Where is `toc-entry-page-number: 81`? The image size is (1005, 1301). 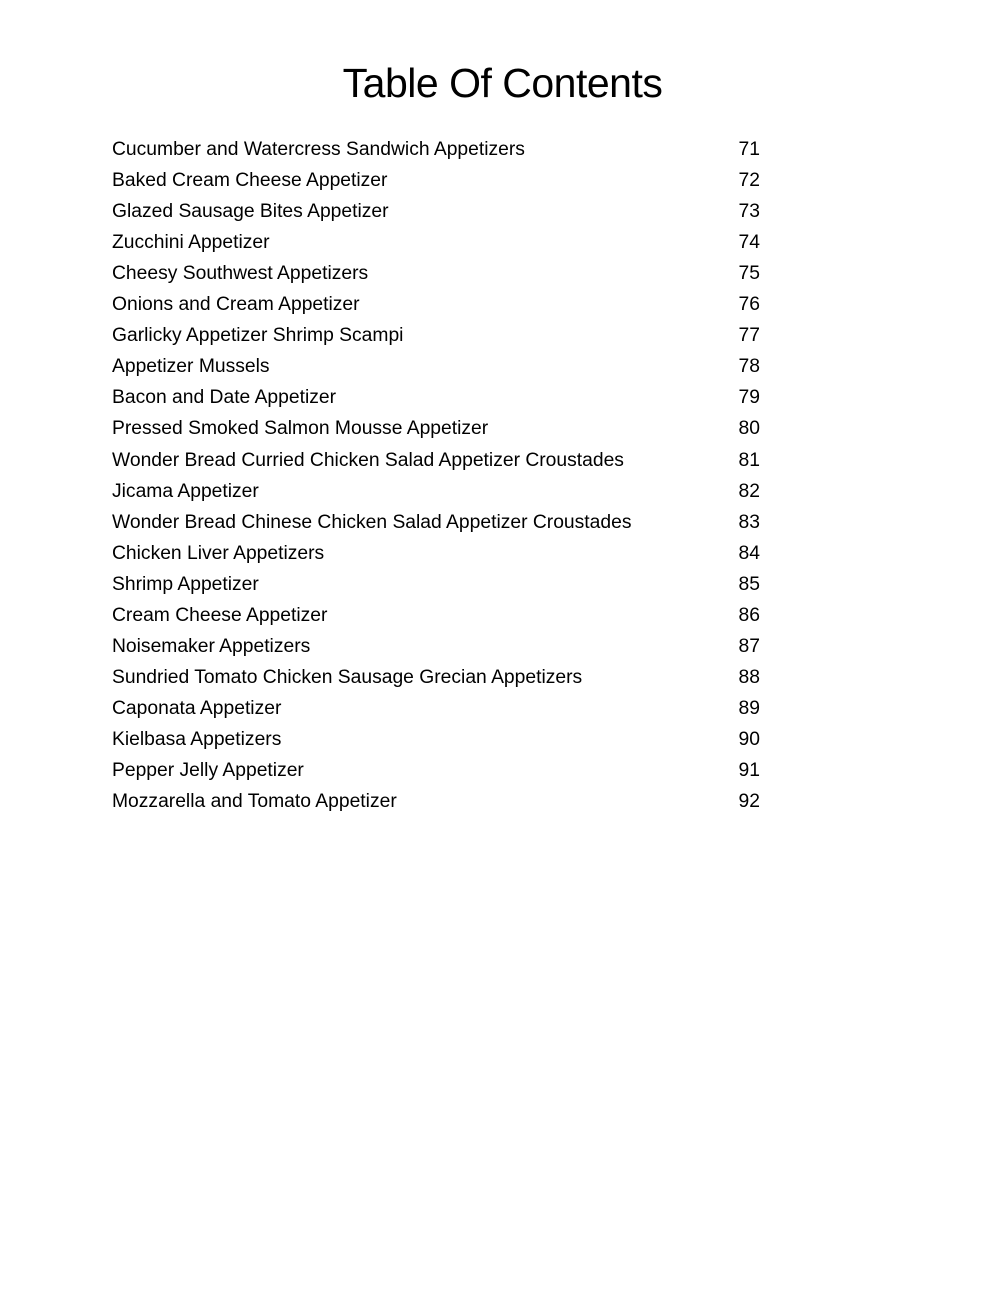 toc-entry-page-number: 81 is located at coordinates (749, 460).